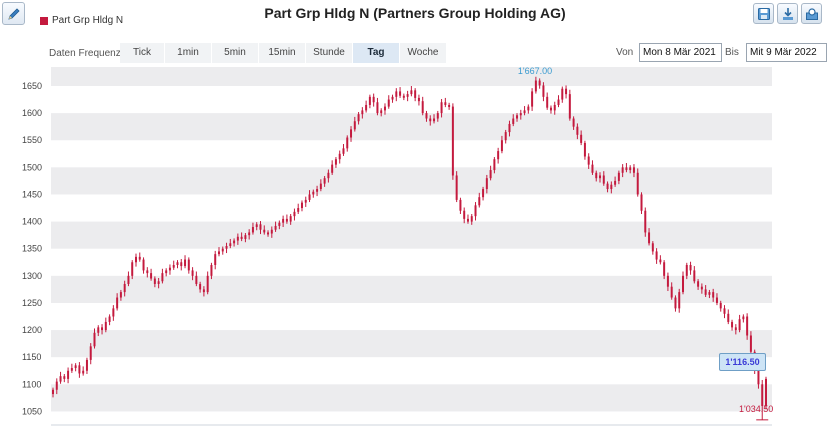  Describe the element at coordinates (786, 52) in the screenshot. I see `to-date-input` at that location.